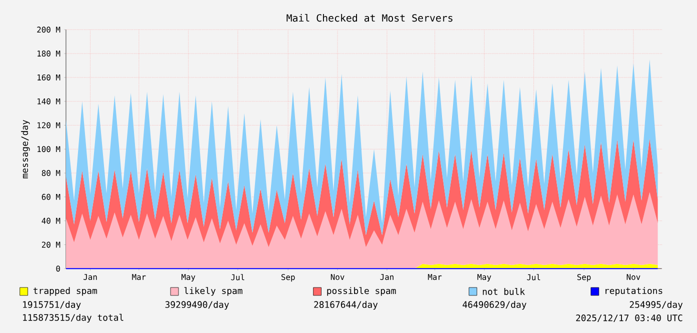  I want to click on legend-label: likely spam, so click(213, 291).